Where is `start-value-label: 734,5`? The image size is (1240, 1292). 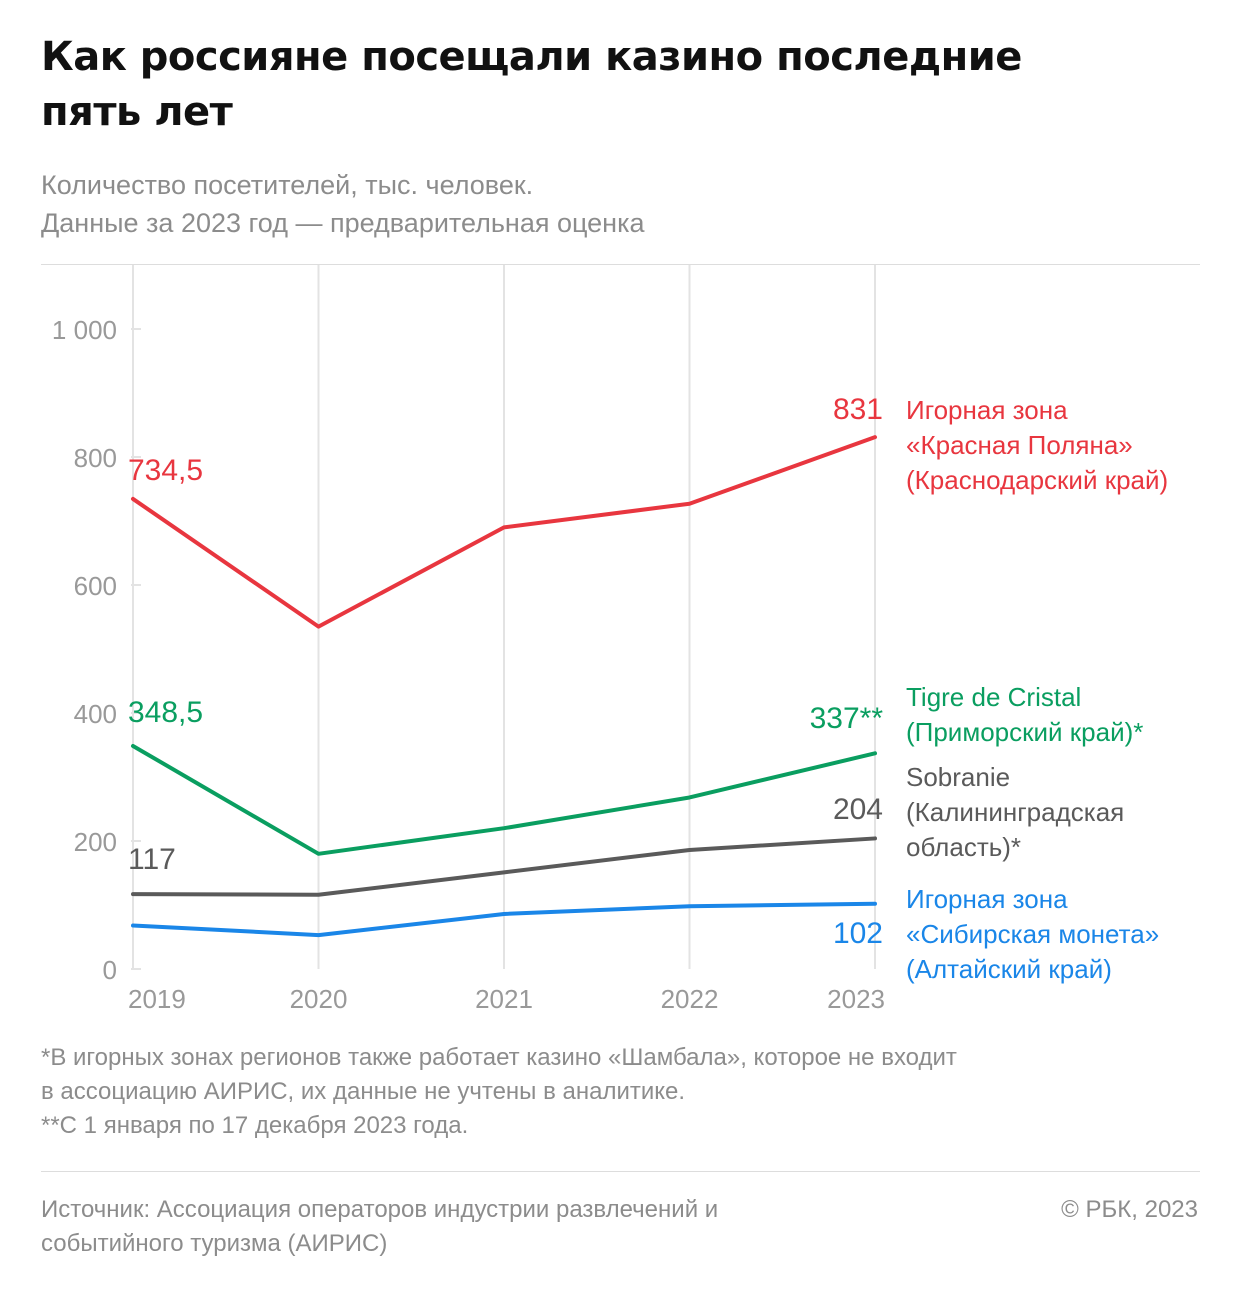 start-value-label: 734,5 is located at coordinates (165, 470).